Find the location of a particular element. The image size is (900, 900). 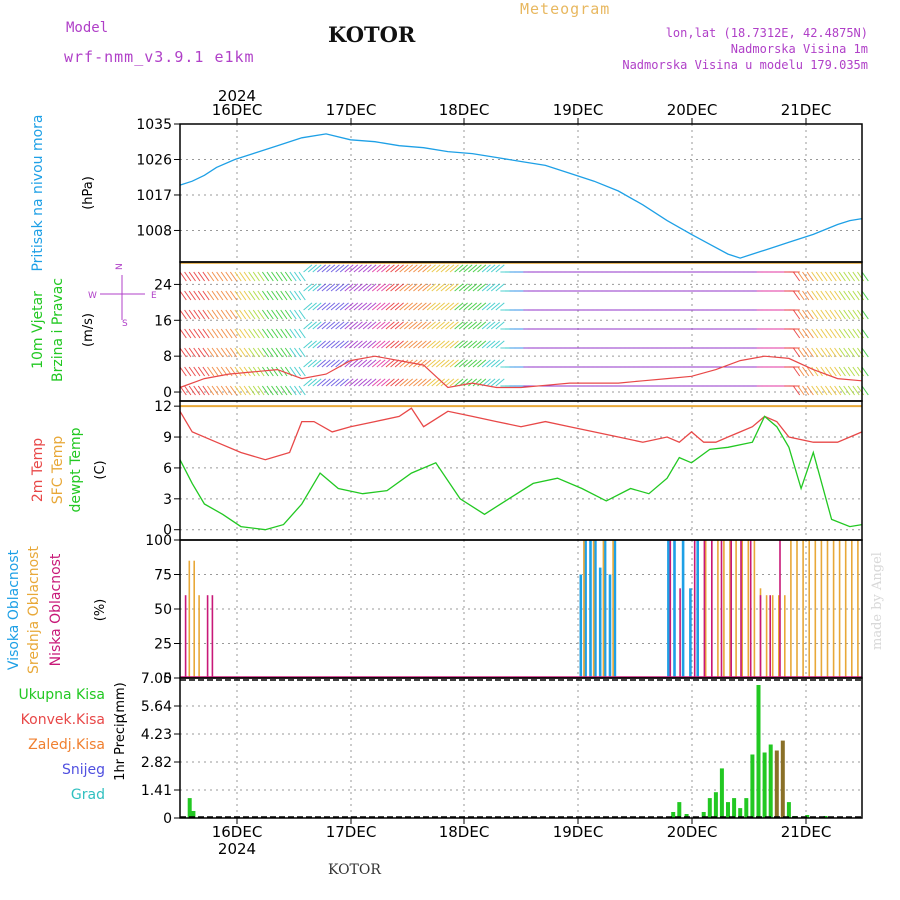

model-elevation-label: Nadmorska Visina u modelu 179.035m is located at coordinates (745, 65).